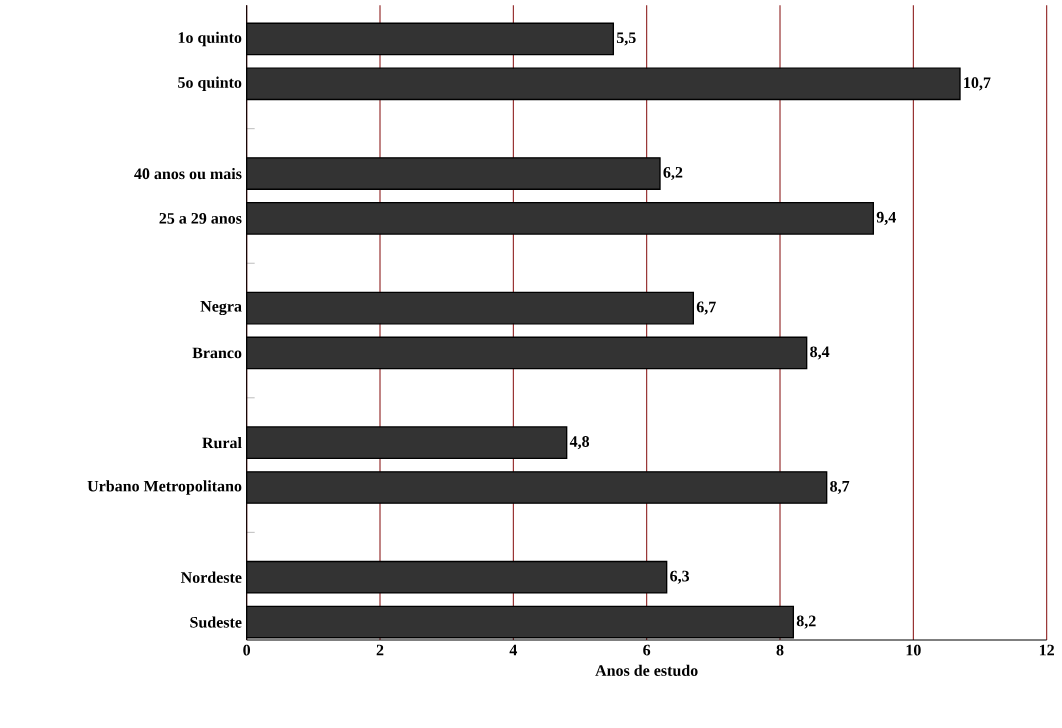 The height and width of the screenshot is (728, 1062). I want to click on data-label: 10,7, so click(977, 84).